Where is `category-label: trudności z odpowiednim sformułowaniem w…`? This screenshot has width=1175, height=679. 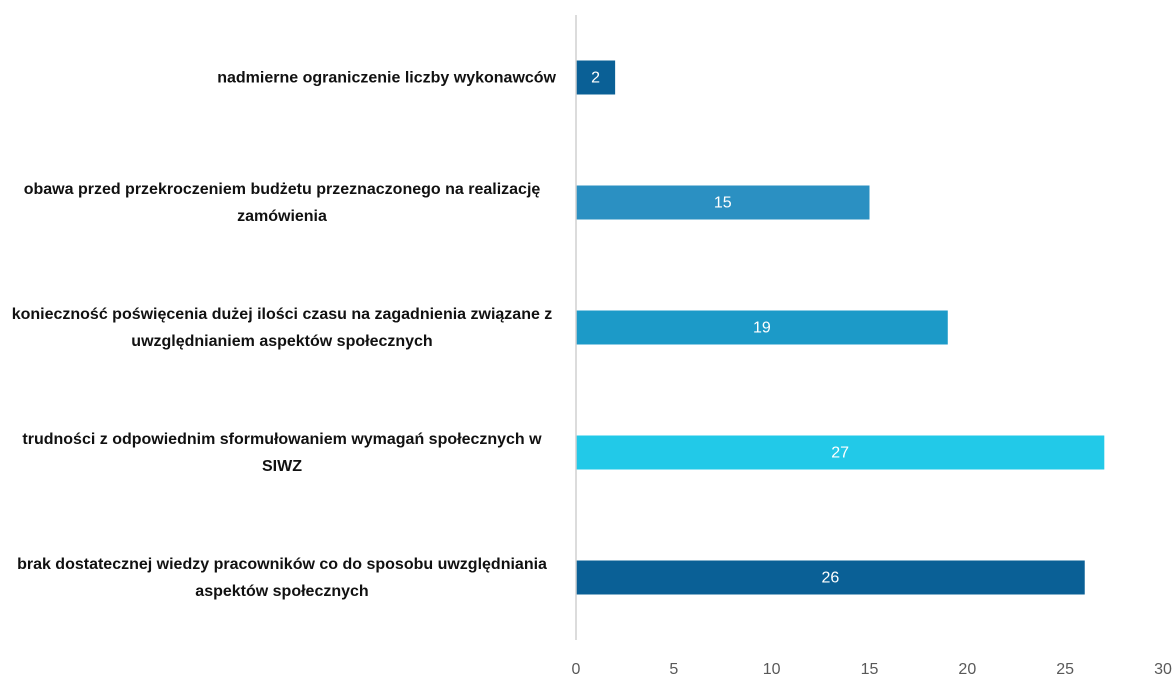 category-label: trudności z odpowiednim sformułowaniem w… is located at coordinates (282, 452).